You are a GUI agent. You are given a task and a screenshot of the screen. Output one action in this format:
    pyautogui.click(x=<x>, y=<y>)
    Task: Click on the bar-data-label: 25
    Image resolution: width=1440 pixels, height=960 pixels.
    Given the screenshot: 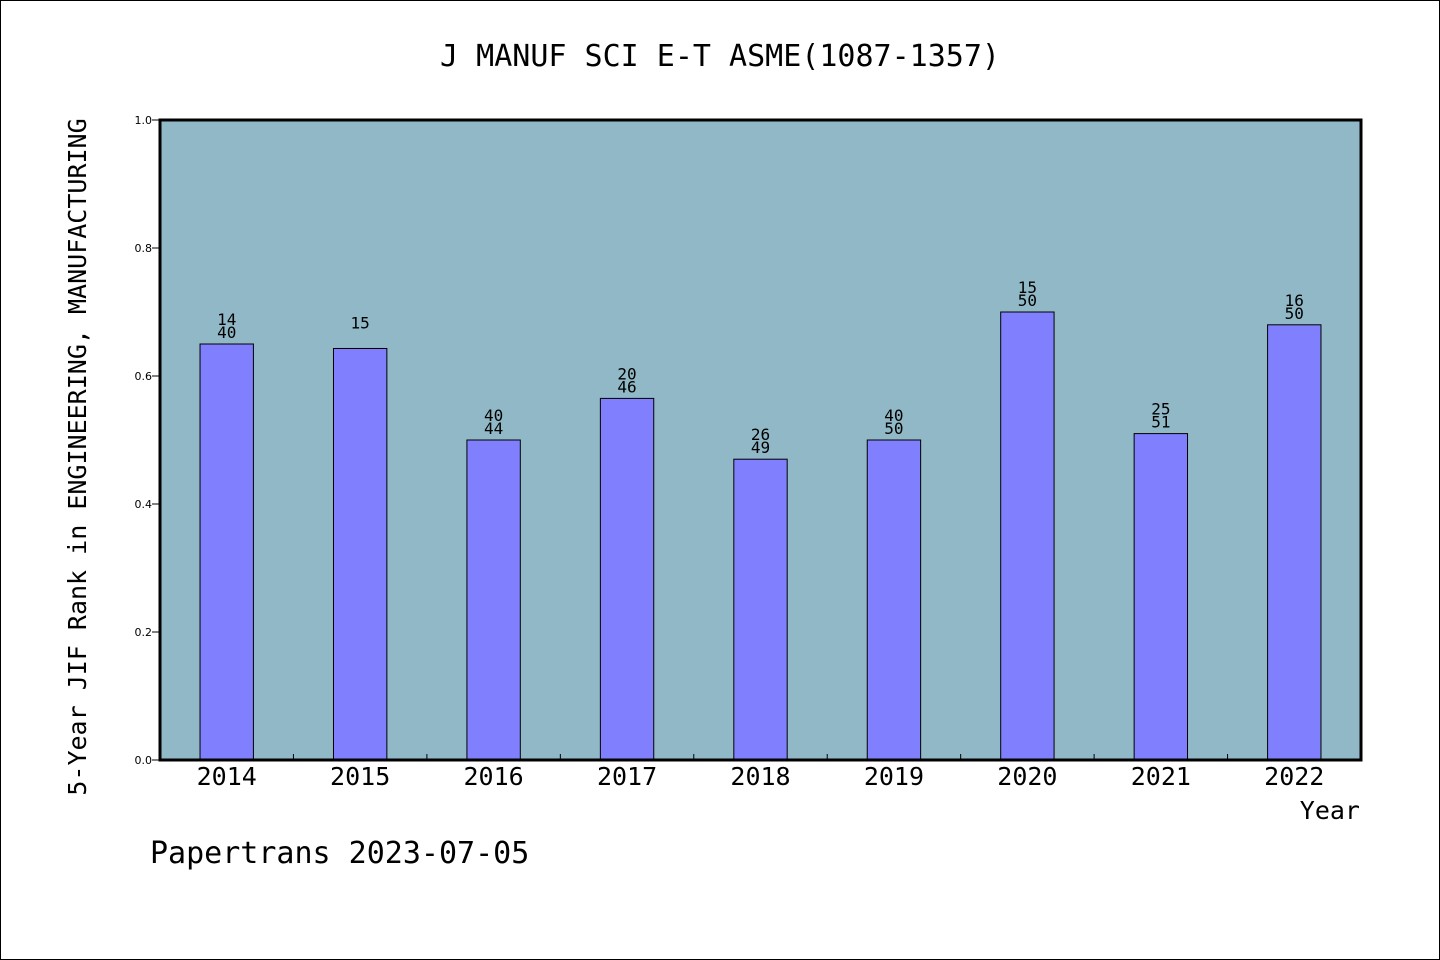 What is the action you would take?
    pyautogui.click(x=1160, y=409)
    